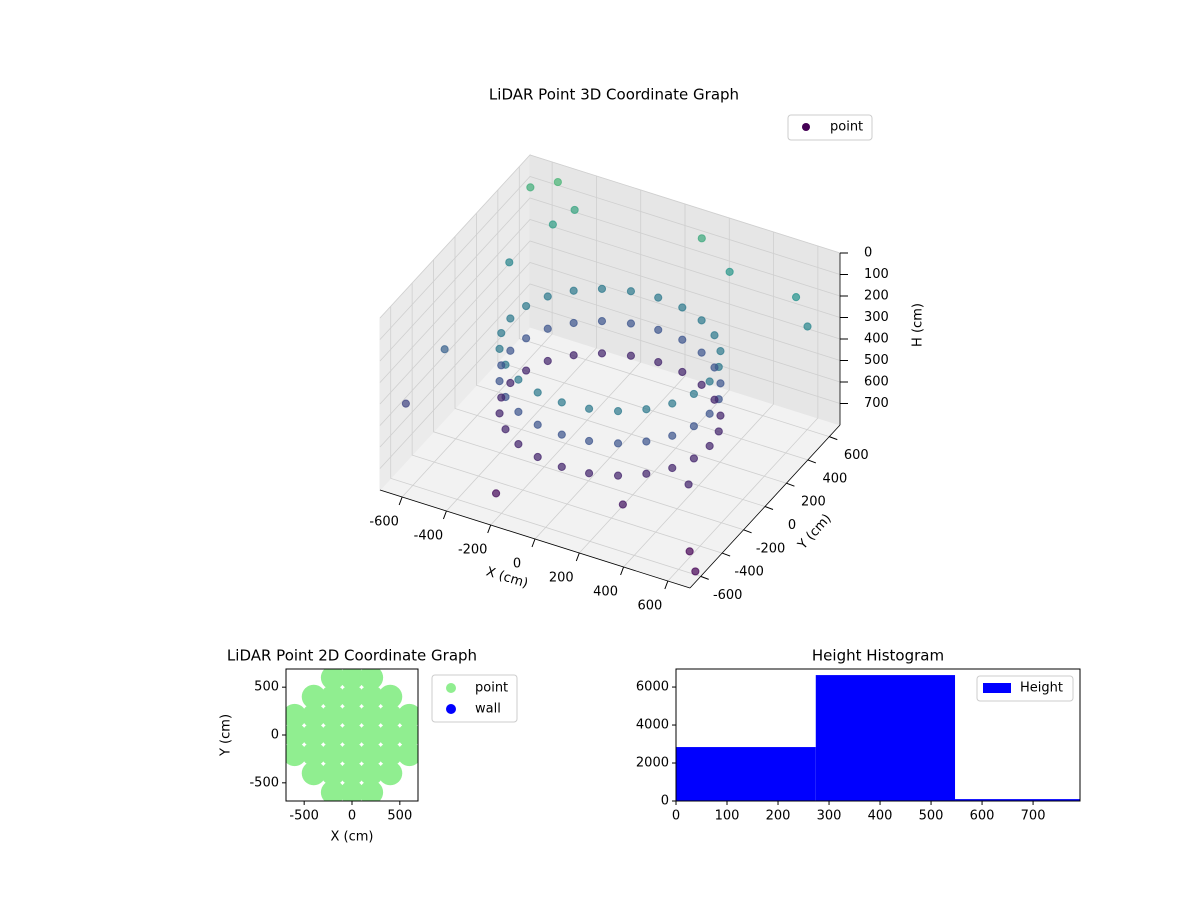 This screenshot has width=1200, height=900. What do you see at coordinates (876, 296) in the screenshot?
I see `z-tick-label: 200` at bounding box center [876, 296].